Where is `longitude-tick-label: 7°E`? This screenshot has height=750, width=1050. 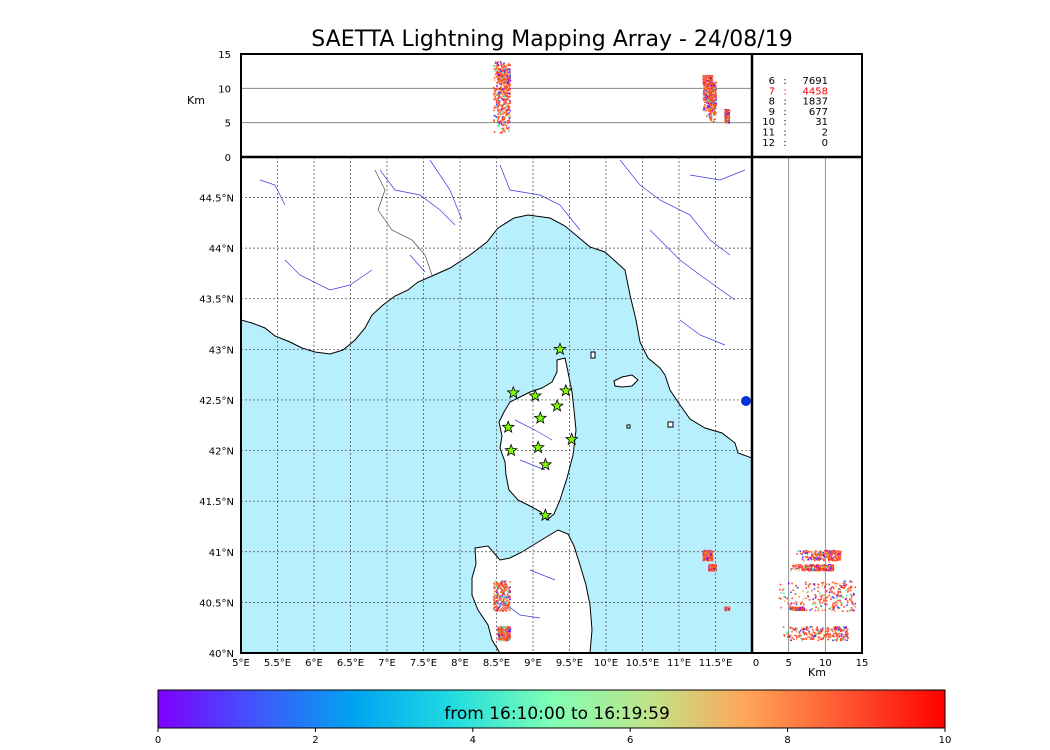 longitude-tick-label: 7°E is located at coordinates (387, 663).